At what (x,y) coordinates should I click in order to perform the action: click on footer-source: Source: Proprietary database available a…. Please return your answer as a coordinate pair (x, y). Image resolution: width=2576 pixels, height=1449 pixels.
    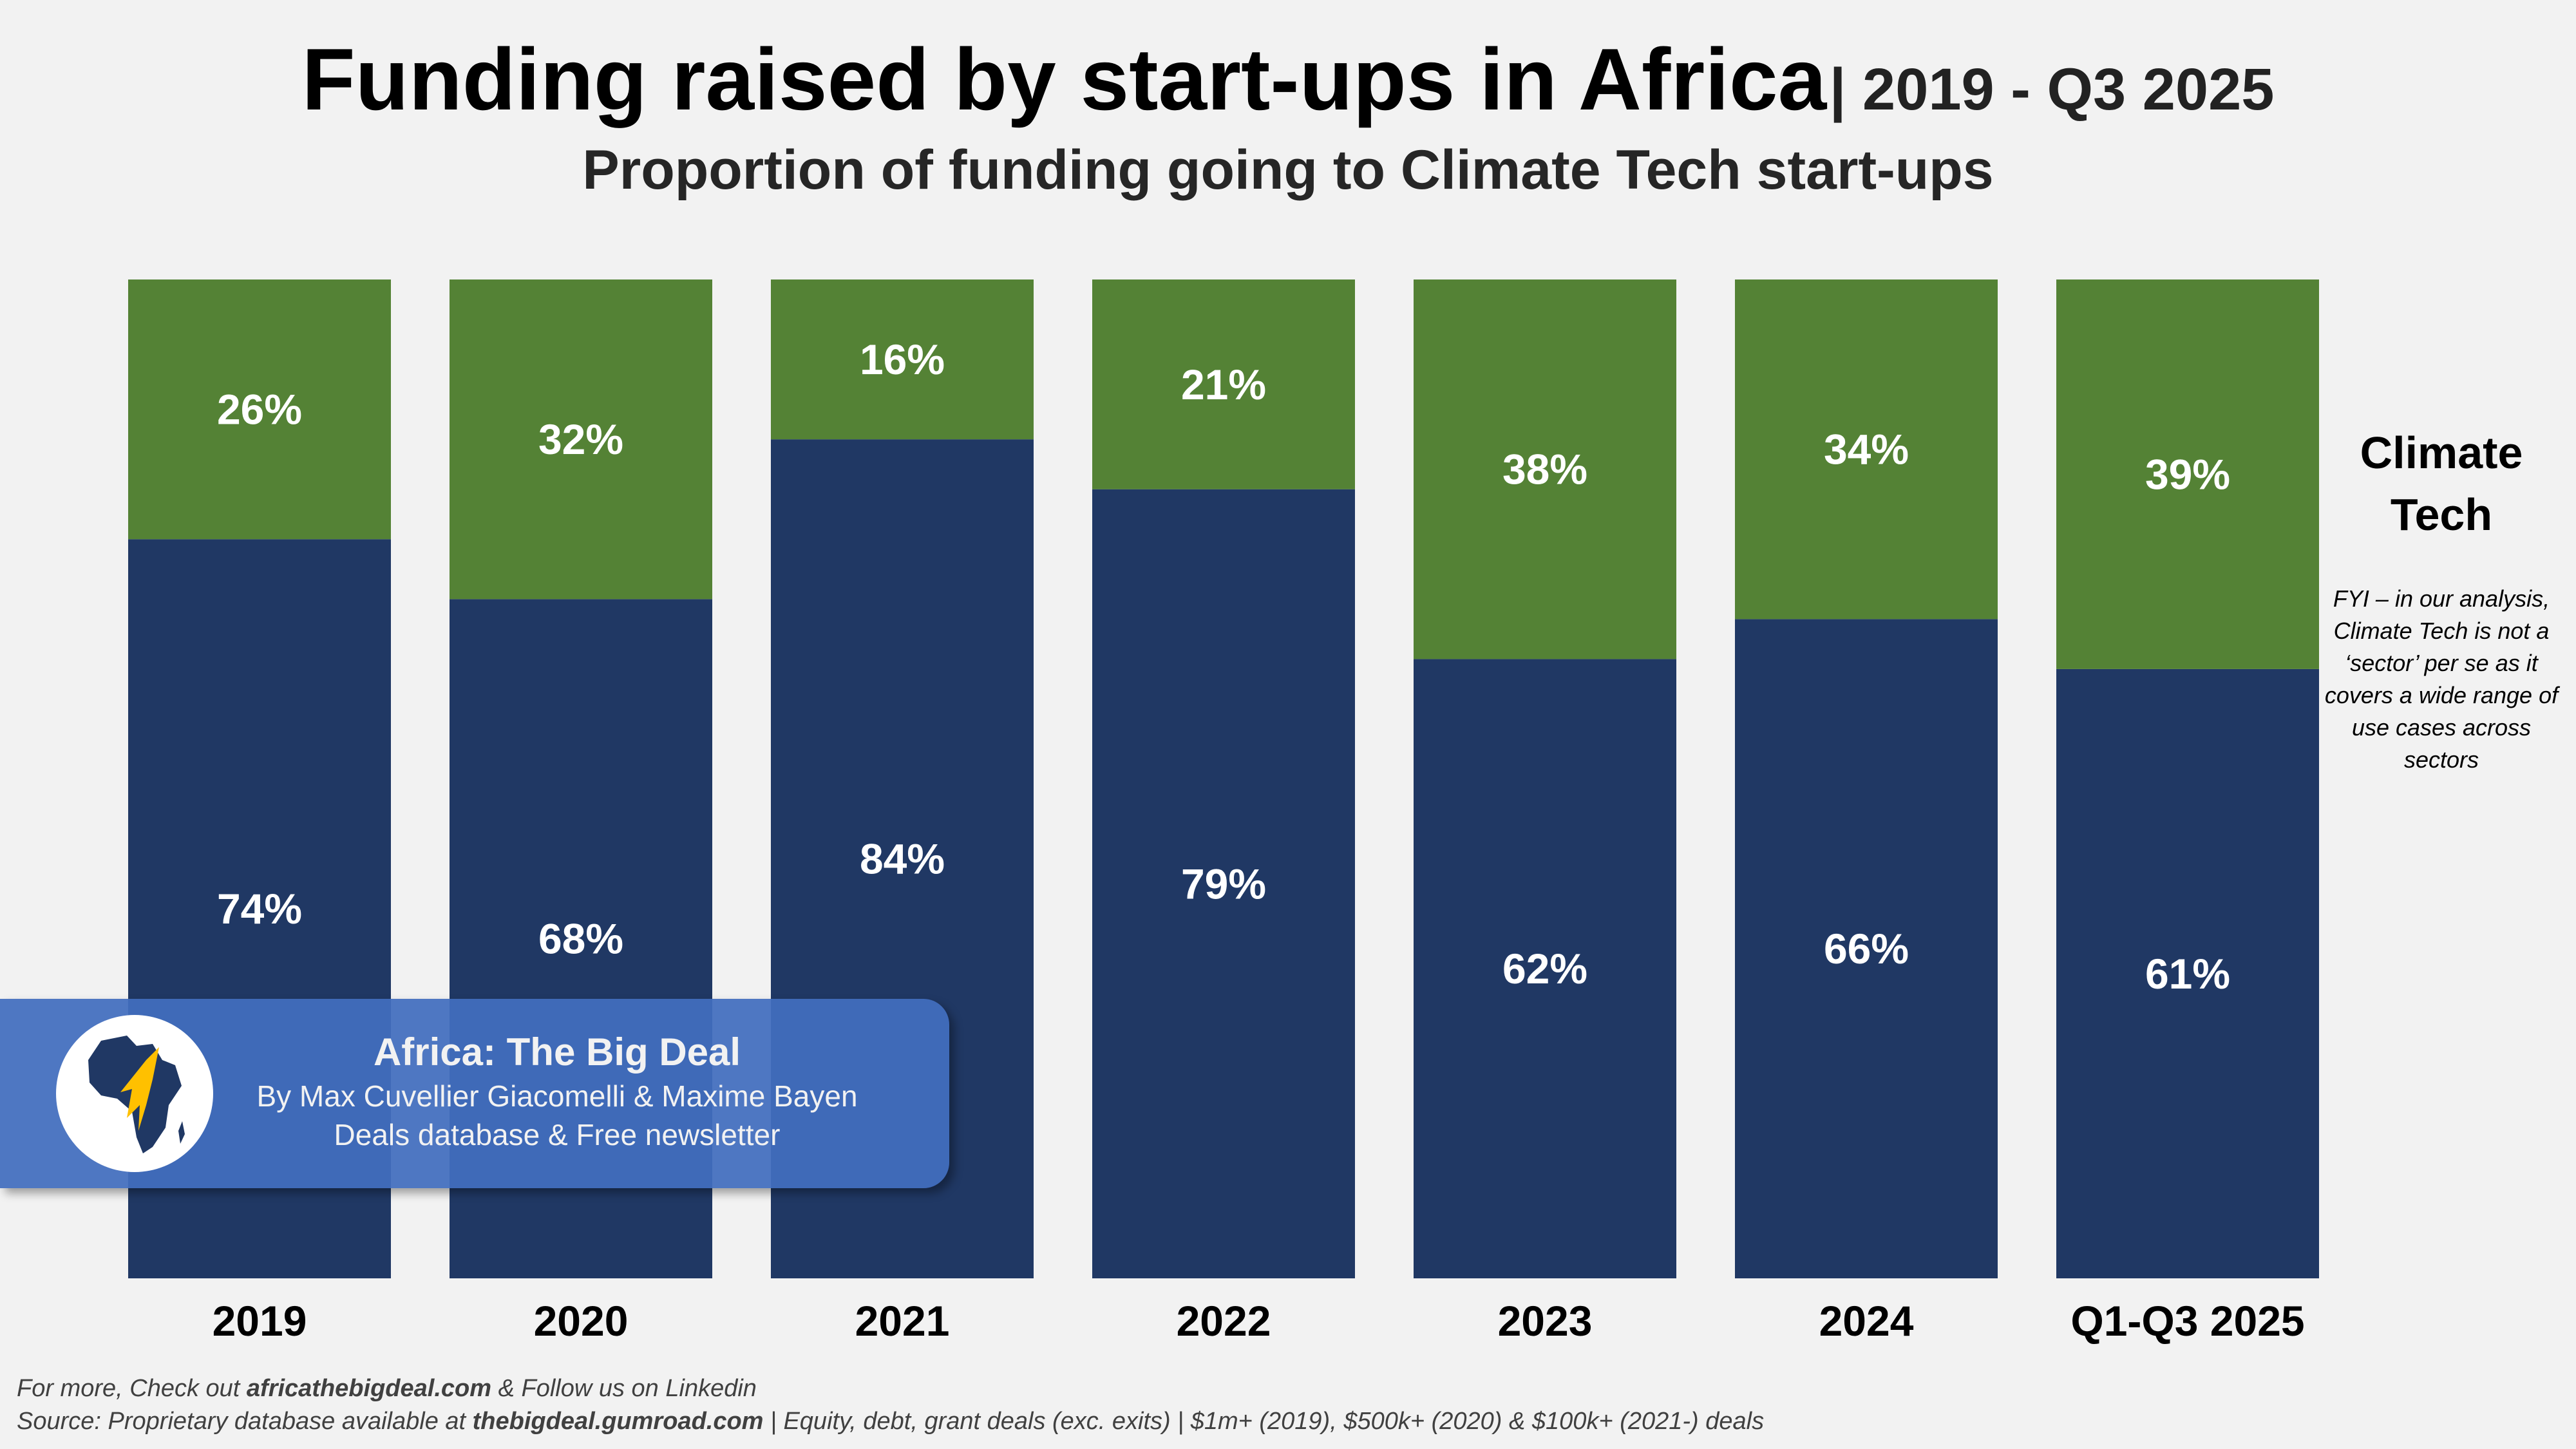
    Looking at the image, I should click on (890, 1421).